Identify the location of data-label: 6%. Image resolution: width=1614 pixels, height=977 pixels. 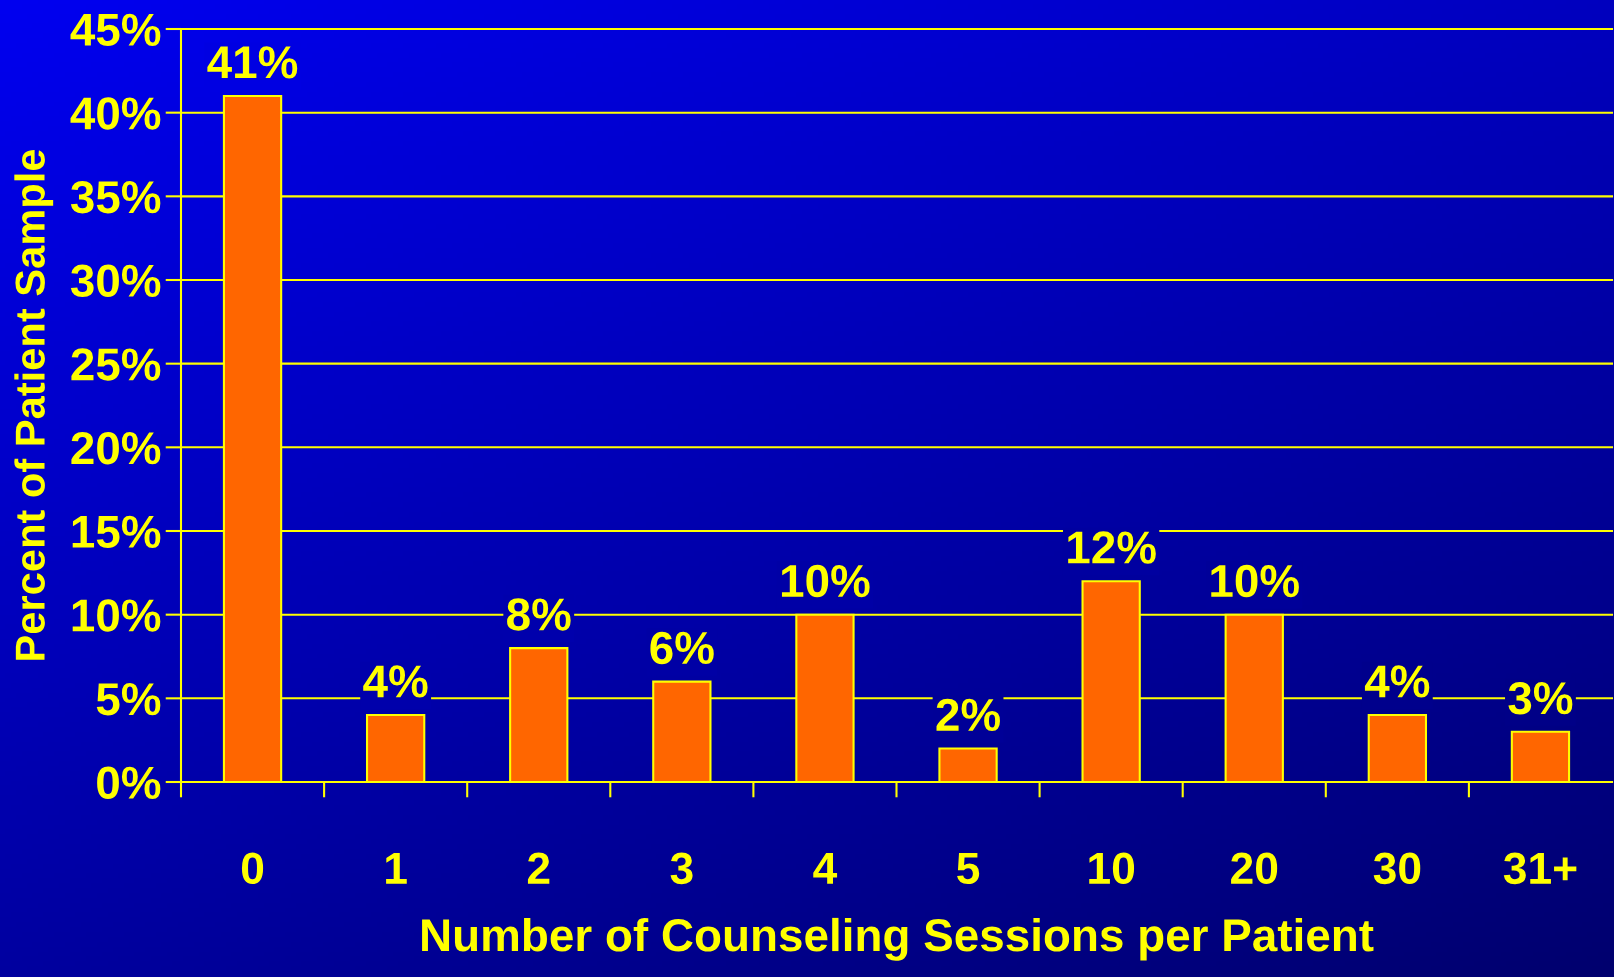
(682, 648).